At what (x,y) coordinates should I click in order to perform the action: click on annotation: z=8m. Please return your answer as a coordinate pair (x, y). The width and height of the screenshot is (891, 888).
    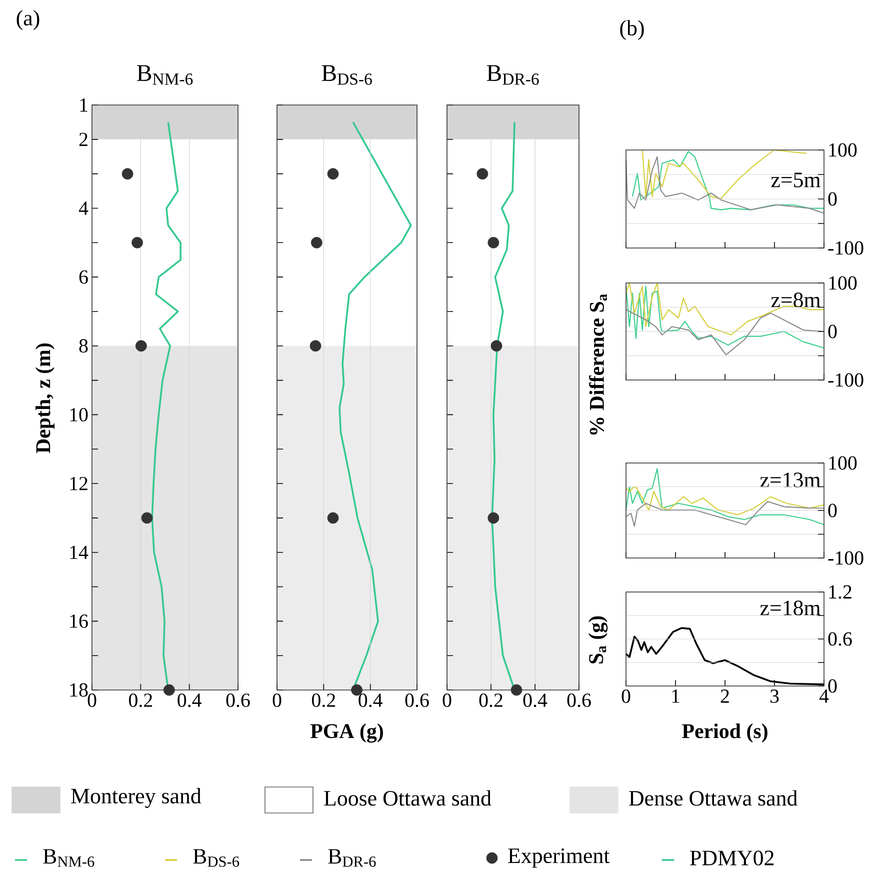
    Looking at the image, I should click on (795, 300).